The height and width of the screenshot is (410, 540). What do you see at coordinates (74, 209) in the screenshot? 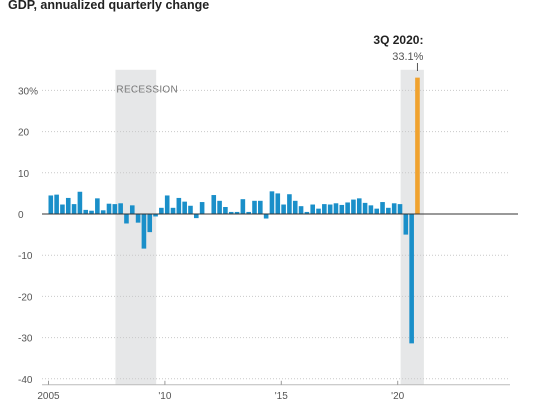
I see `bar-q4` at bounding box center [74, 209].